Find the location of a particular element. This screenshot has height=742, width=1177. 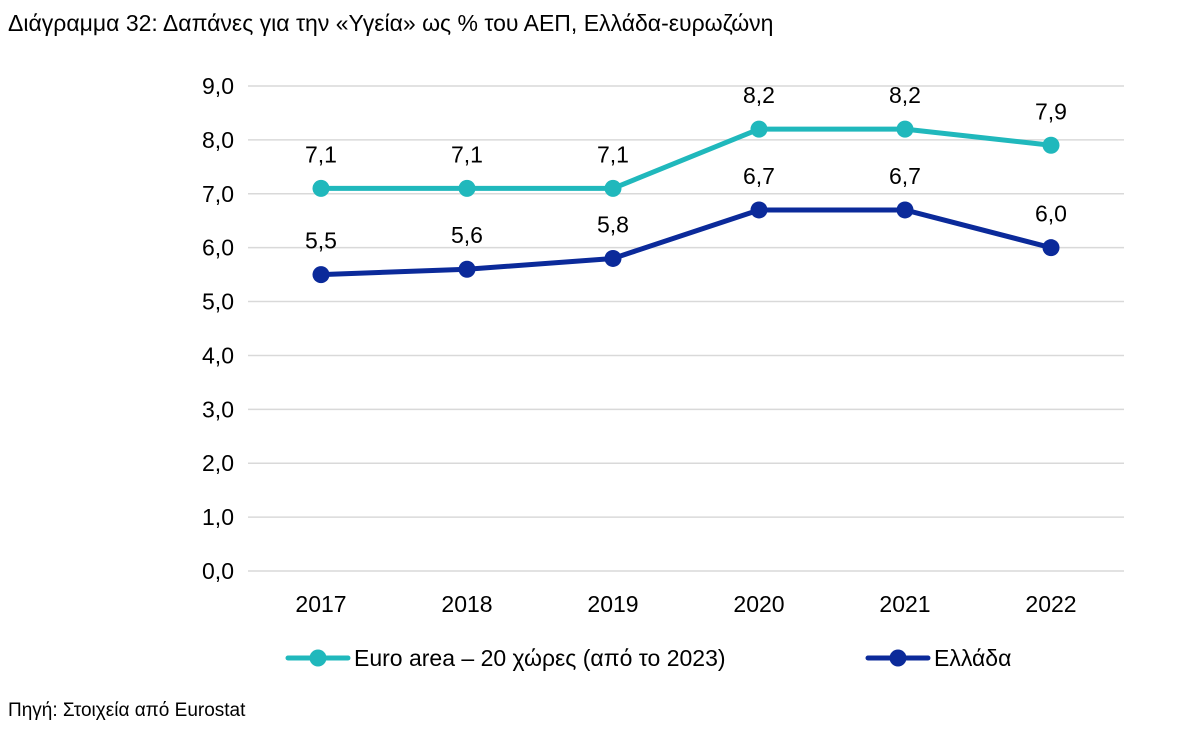

x-tick-label: 2018 is located at coordinates (466, 604).